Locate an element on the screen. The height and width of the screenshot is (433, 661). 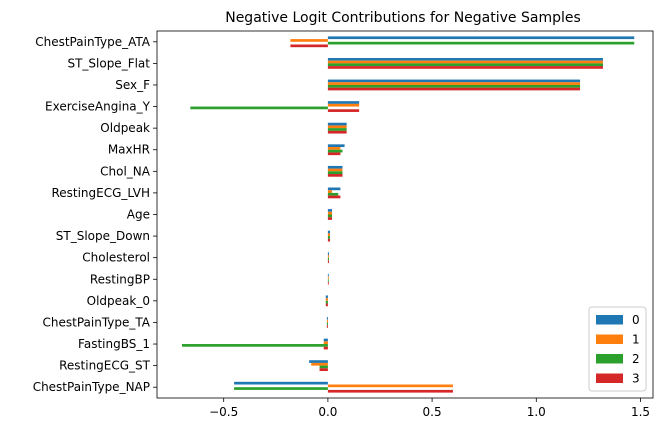
y-tick-label: ChestPainType_ATA is located at coordinates (93, 42).